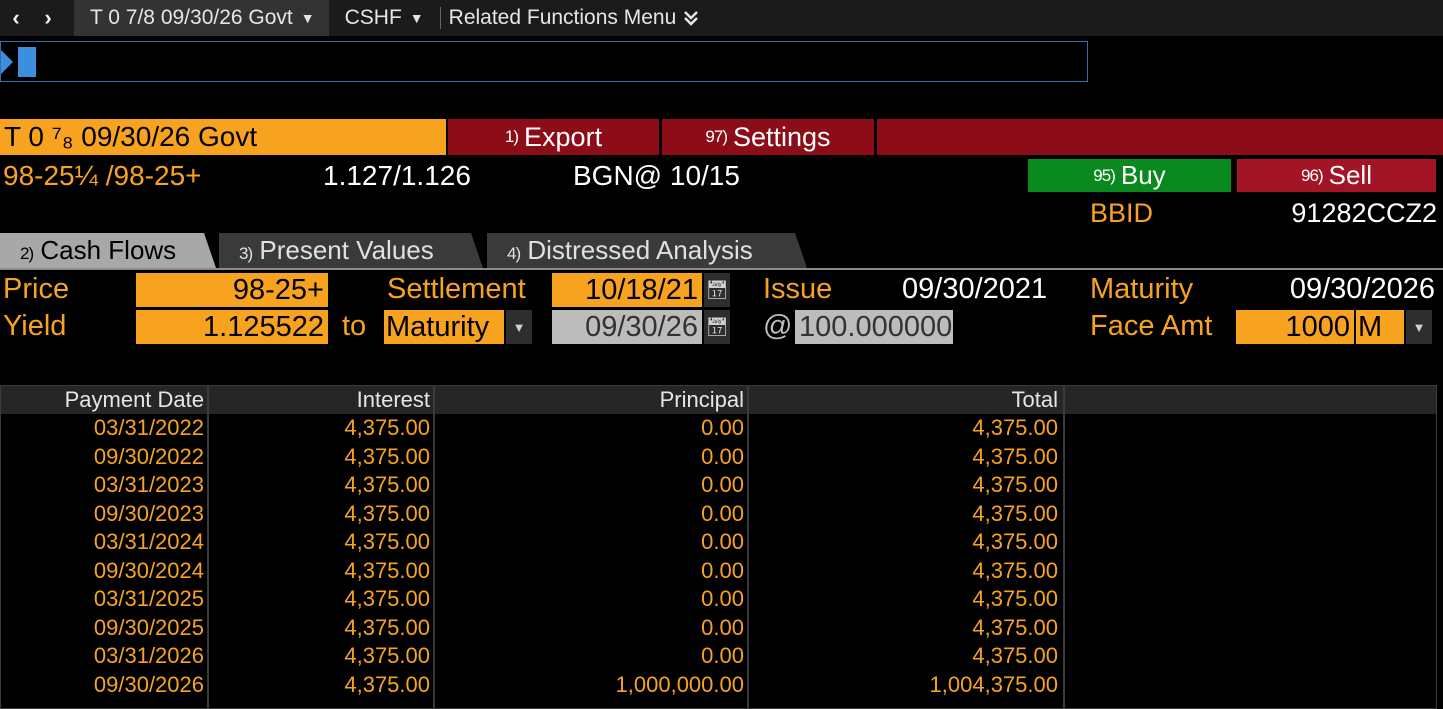  What do you see at coordinates (768, 137) in the screenshot?
I see `settings-button: 97) Settings` at bounding box center [768, 137].